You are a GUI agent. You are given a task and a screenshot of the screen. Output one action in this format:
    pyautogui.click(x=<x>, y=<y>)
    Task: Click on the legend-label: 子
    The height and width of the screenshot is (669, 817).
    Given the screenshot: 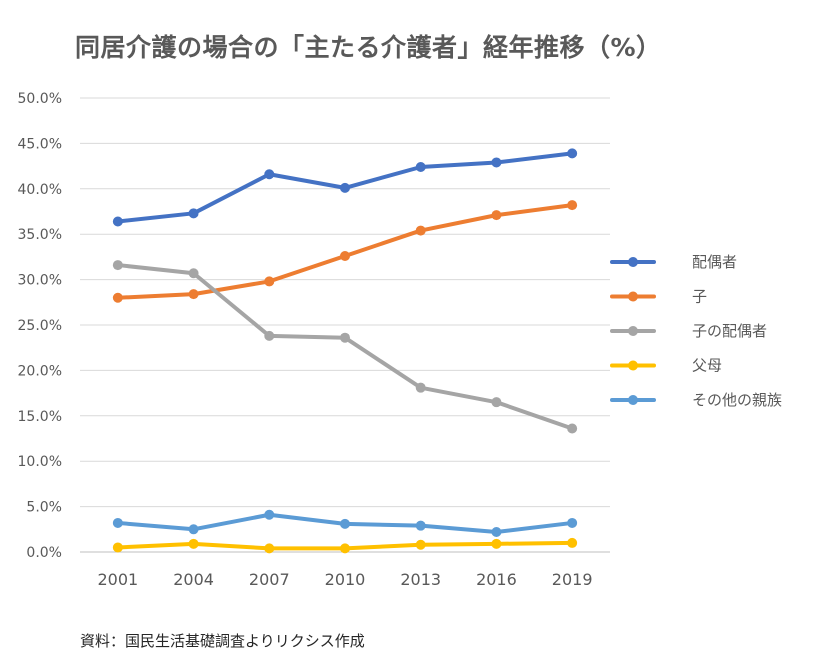 What is the action you would take?
    pyautogui.click(x=699, y=297)
    